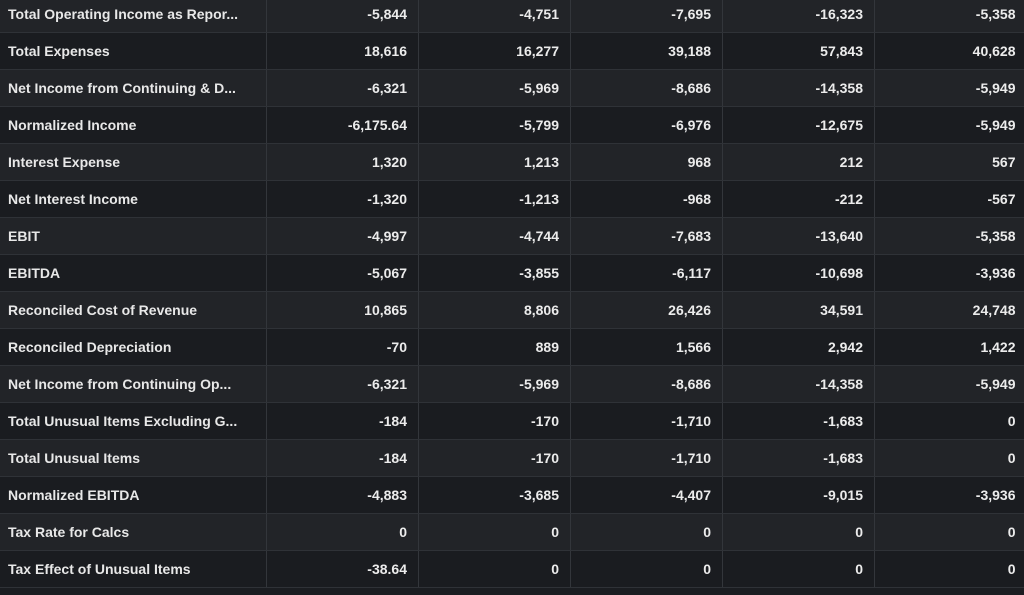 The image size is (1024, 595). What do you see at coordinates (646, 51) in the screenshot?
I see `row-value-cell: 39,188` at bounding box center [646, 51].